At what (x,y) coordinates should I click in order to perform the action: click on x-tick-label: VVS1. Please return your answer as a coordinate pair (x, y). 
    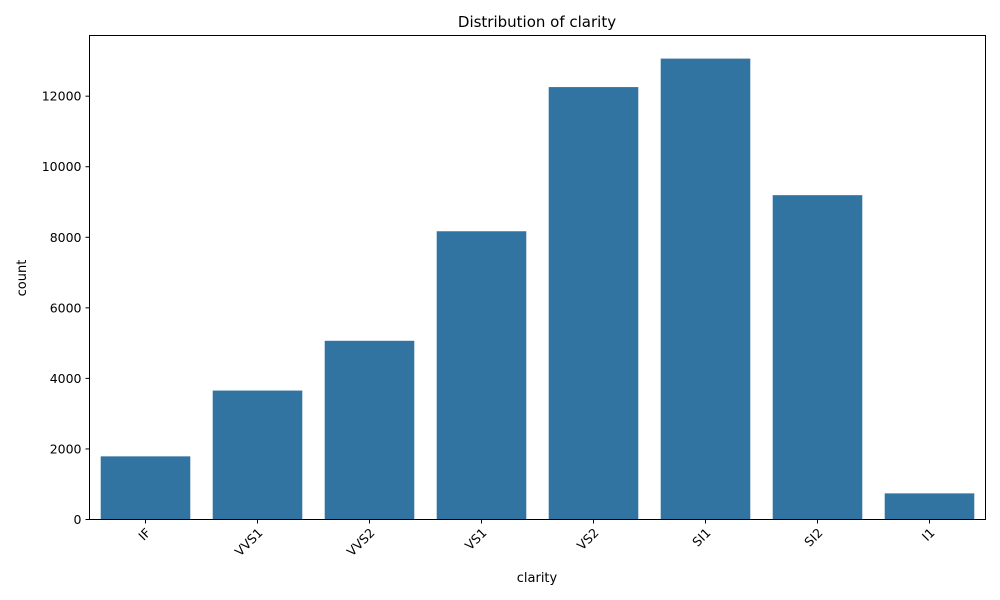
    Looking at the image, I should click on (249, 542).